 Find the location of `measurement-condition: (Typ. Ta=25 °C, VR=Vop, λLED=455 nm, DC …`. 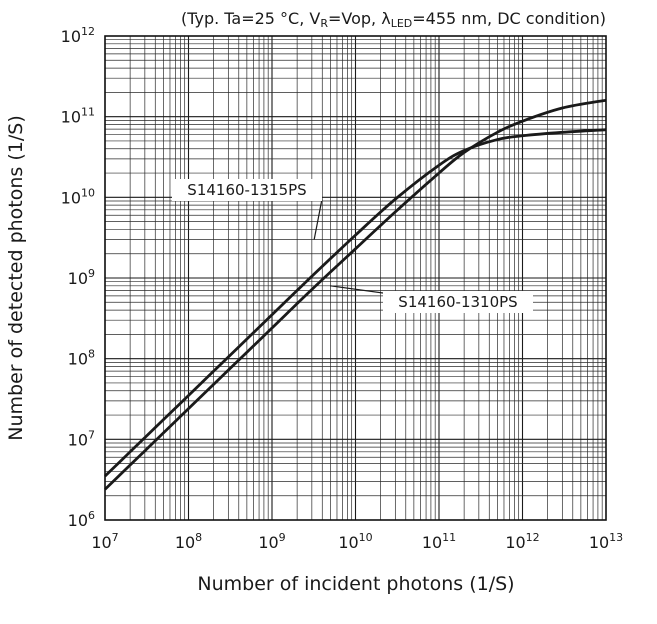

measurement-condition: (Typ. Ta=25 °C, VR=Vop, λLED=455 nm, DC … is located at coordinates (393, 19).